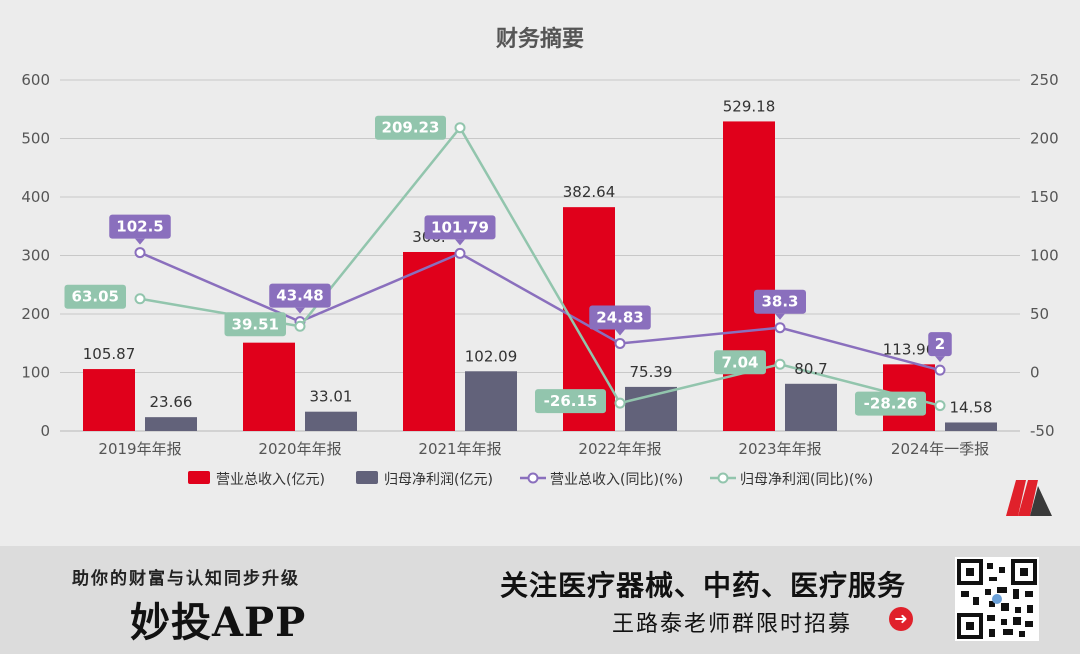 Image resolution: width=1080 pixels, height=654 pixels. Describe the element at coordinates (491, 356) in the screenshot. I see `bar-value-label: 102.09` at that location.